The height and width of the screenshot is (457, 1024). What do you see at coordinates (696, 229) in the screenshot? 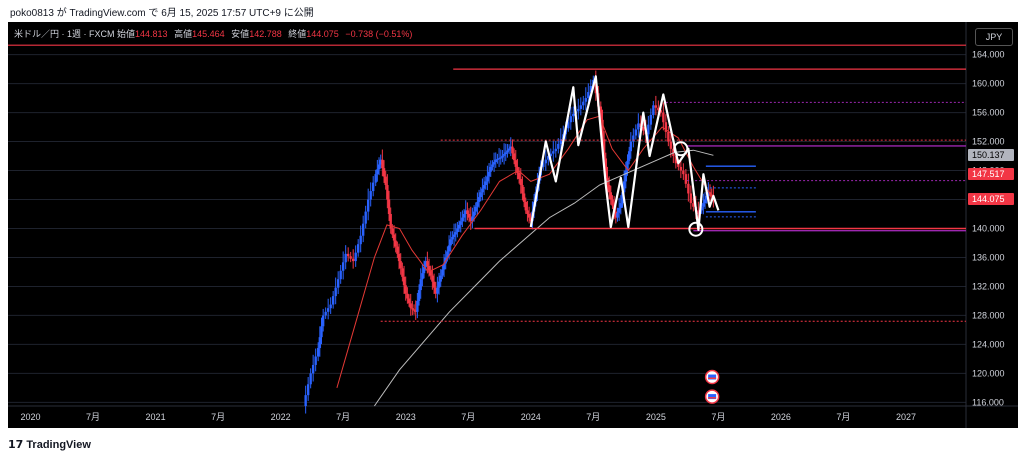
I see `pivot-circle` at bounding box center [696, 229].